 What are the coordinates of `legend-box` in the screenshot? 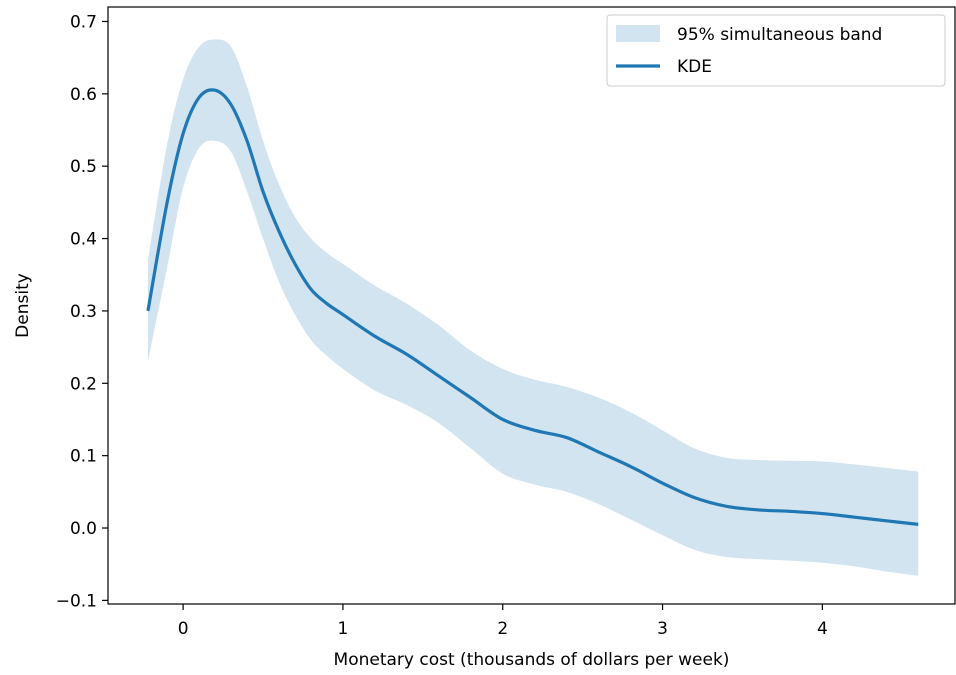 It's located at (776, 50).